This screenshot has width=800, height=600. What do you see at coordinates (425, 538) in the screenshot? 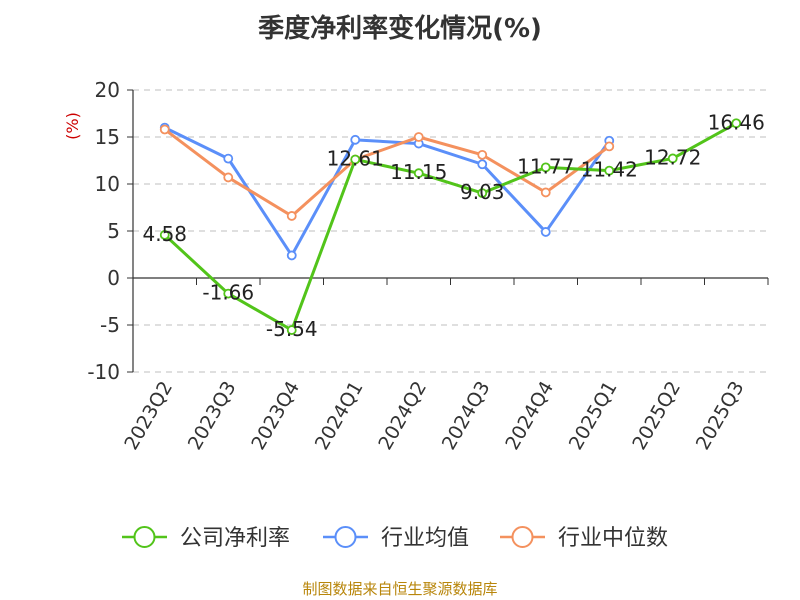
I see `legend-label: 行业均值` at bounding box center [425, 538].